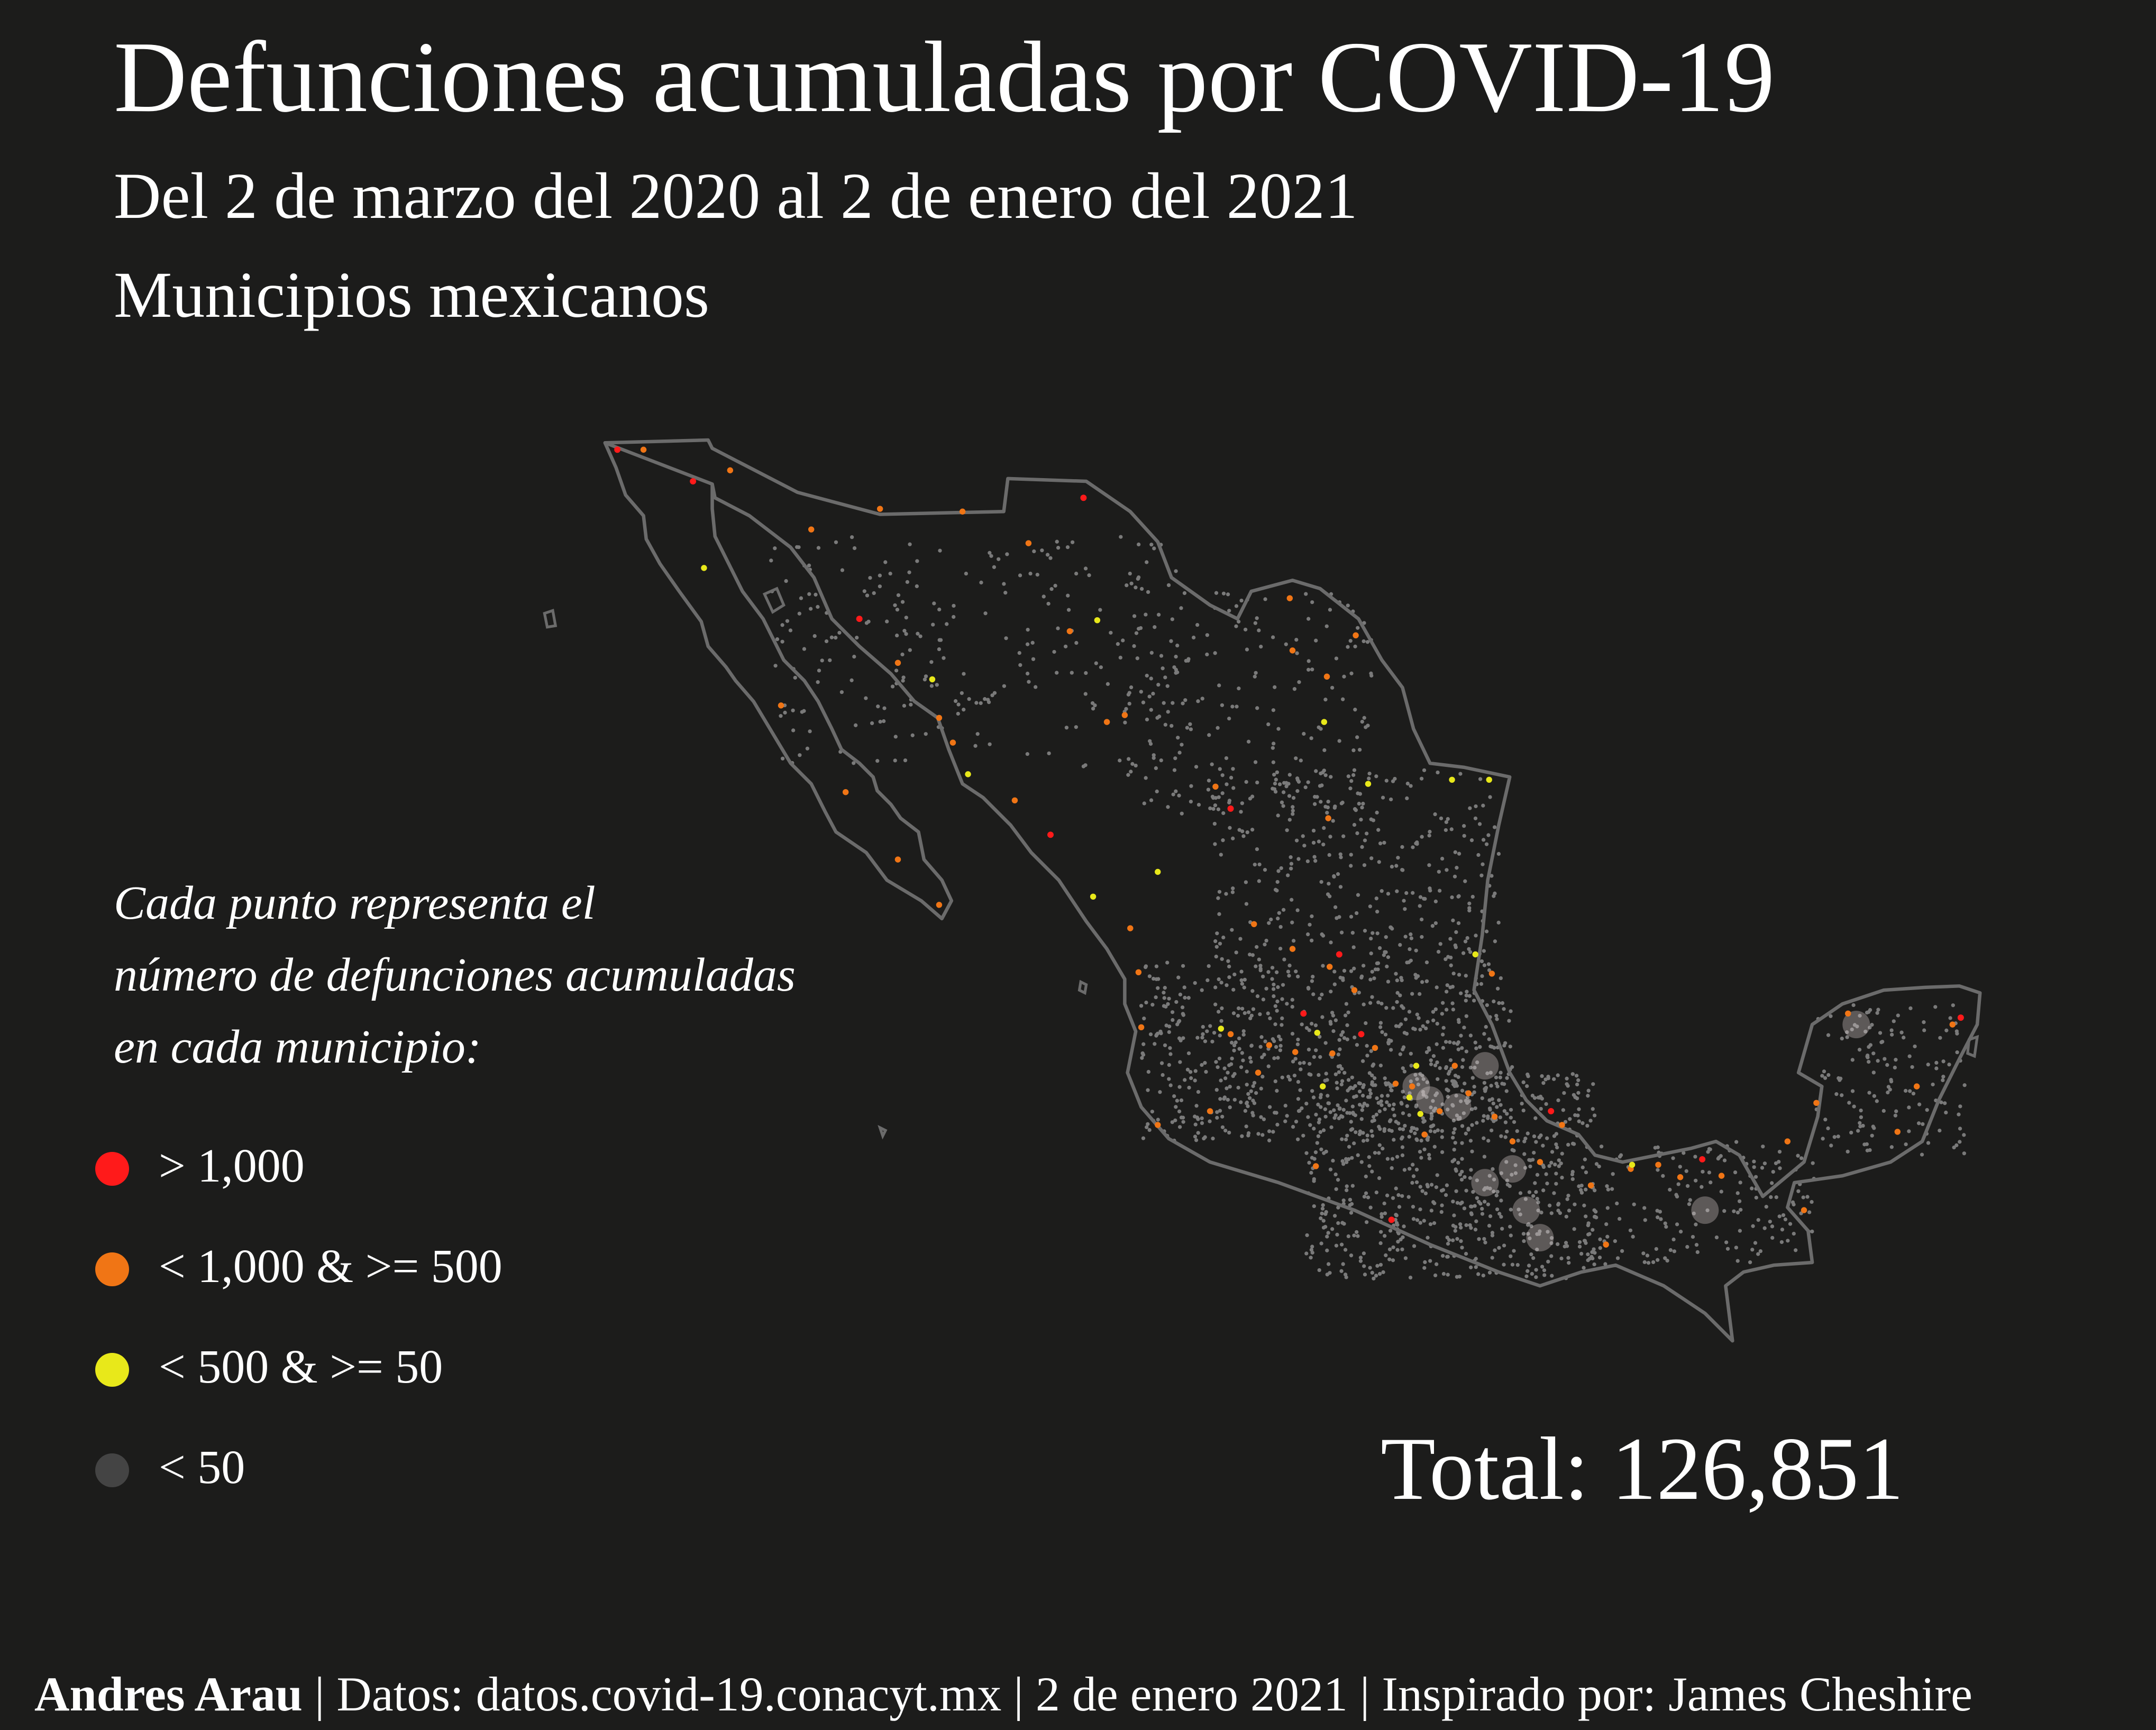 Image resolution: width=2156 pixels, height=1730 pixels. I want to click on cluster-glow, so click(1458, 1107).